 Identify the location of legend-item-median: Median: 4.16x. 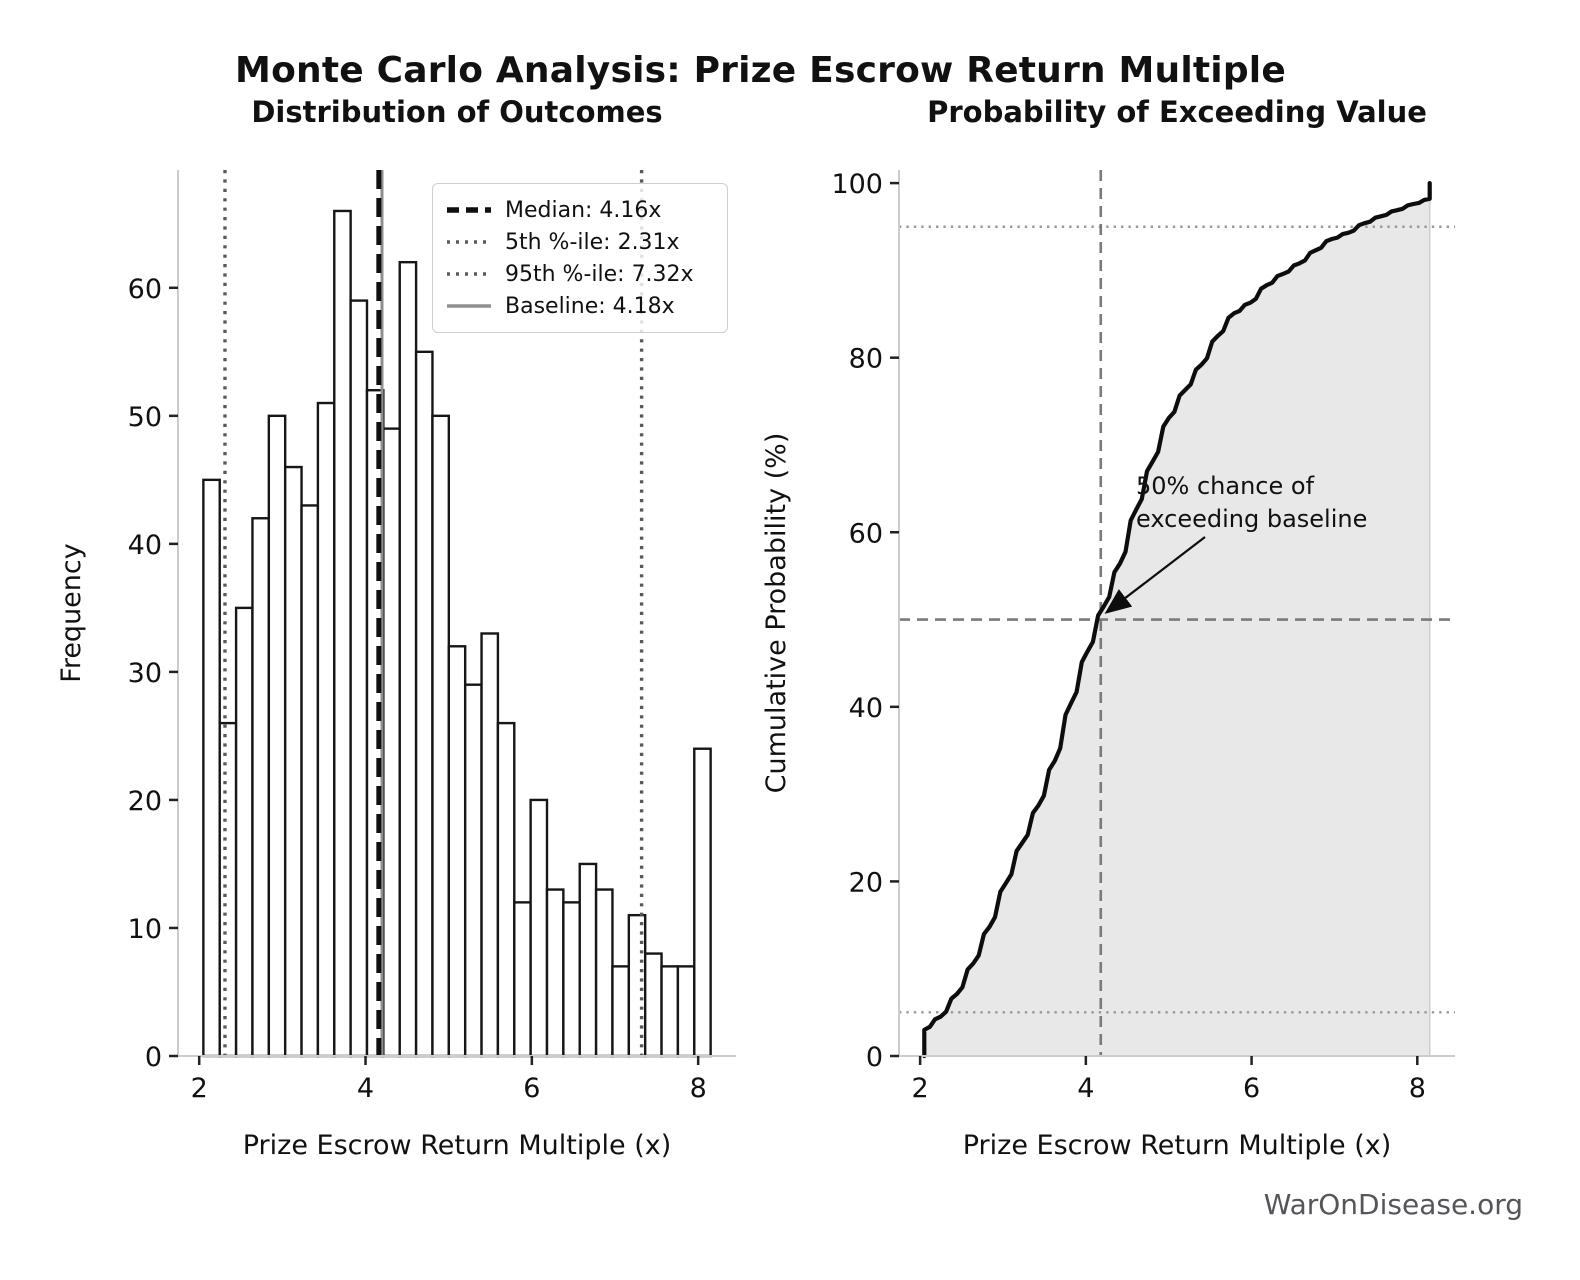
(580, 210).